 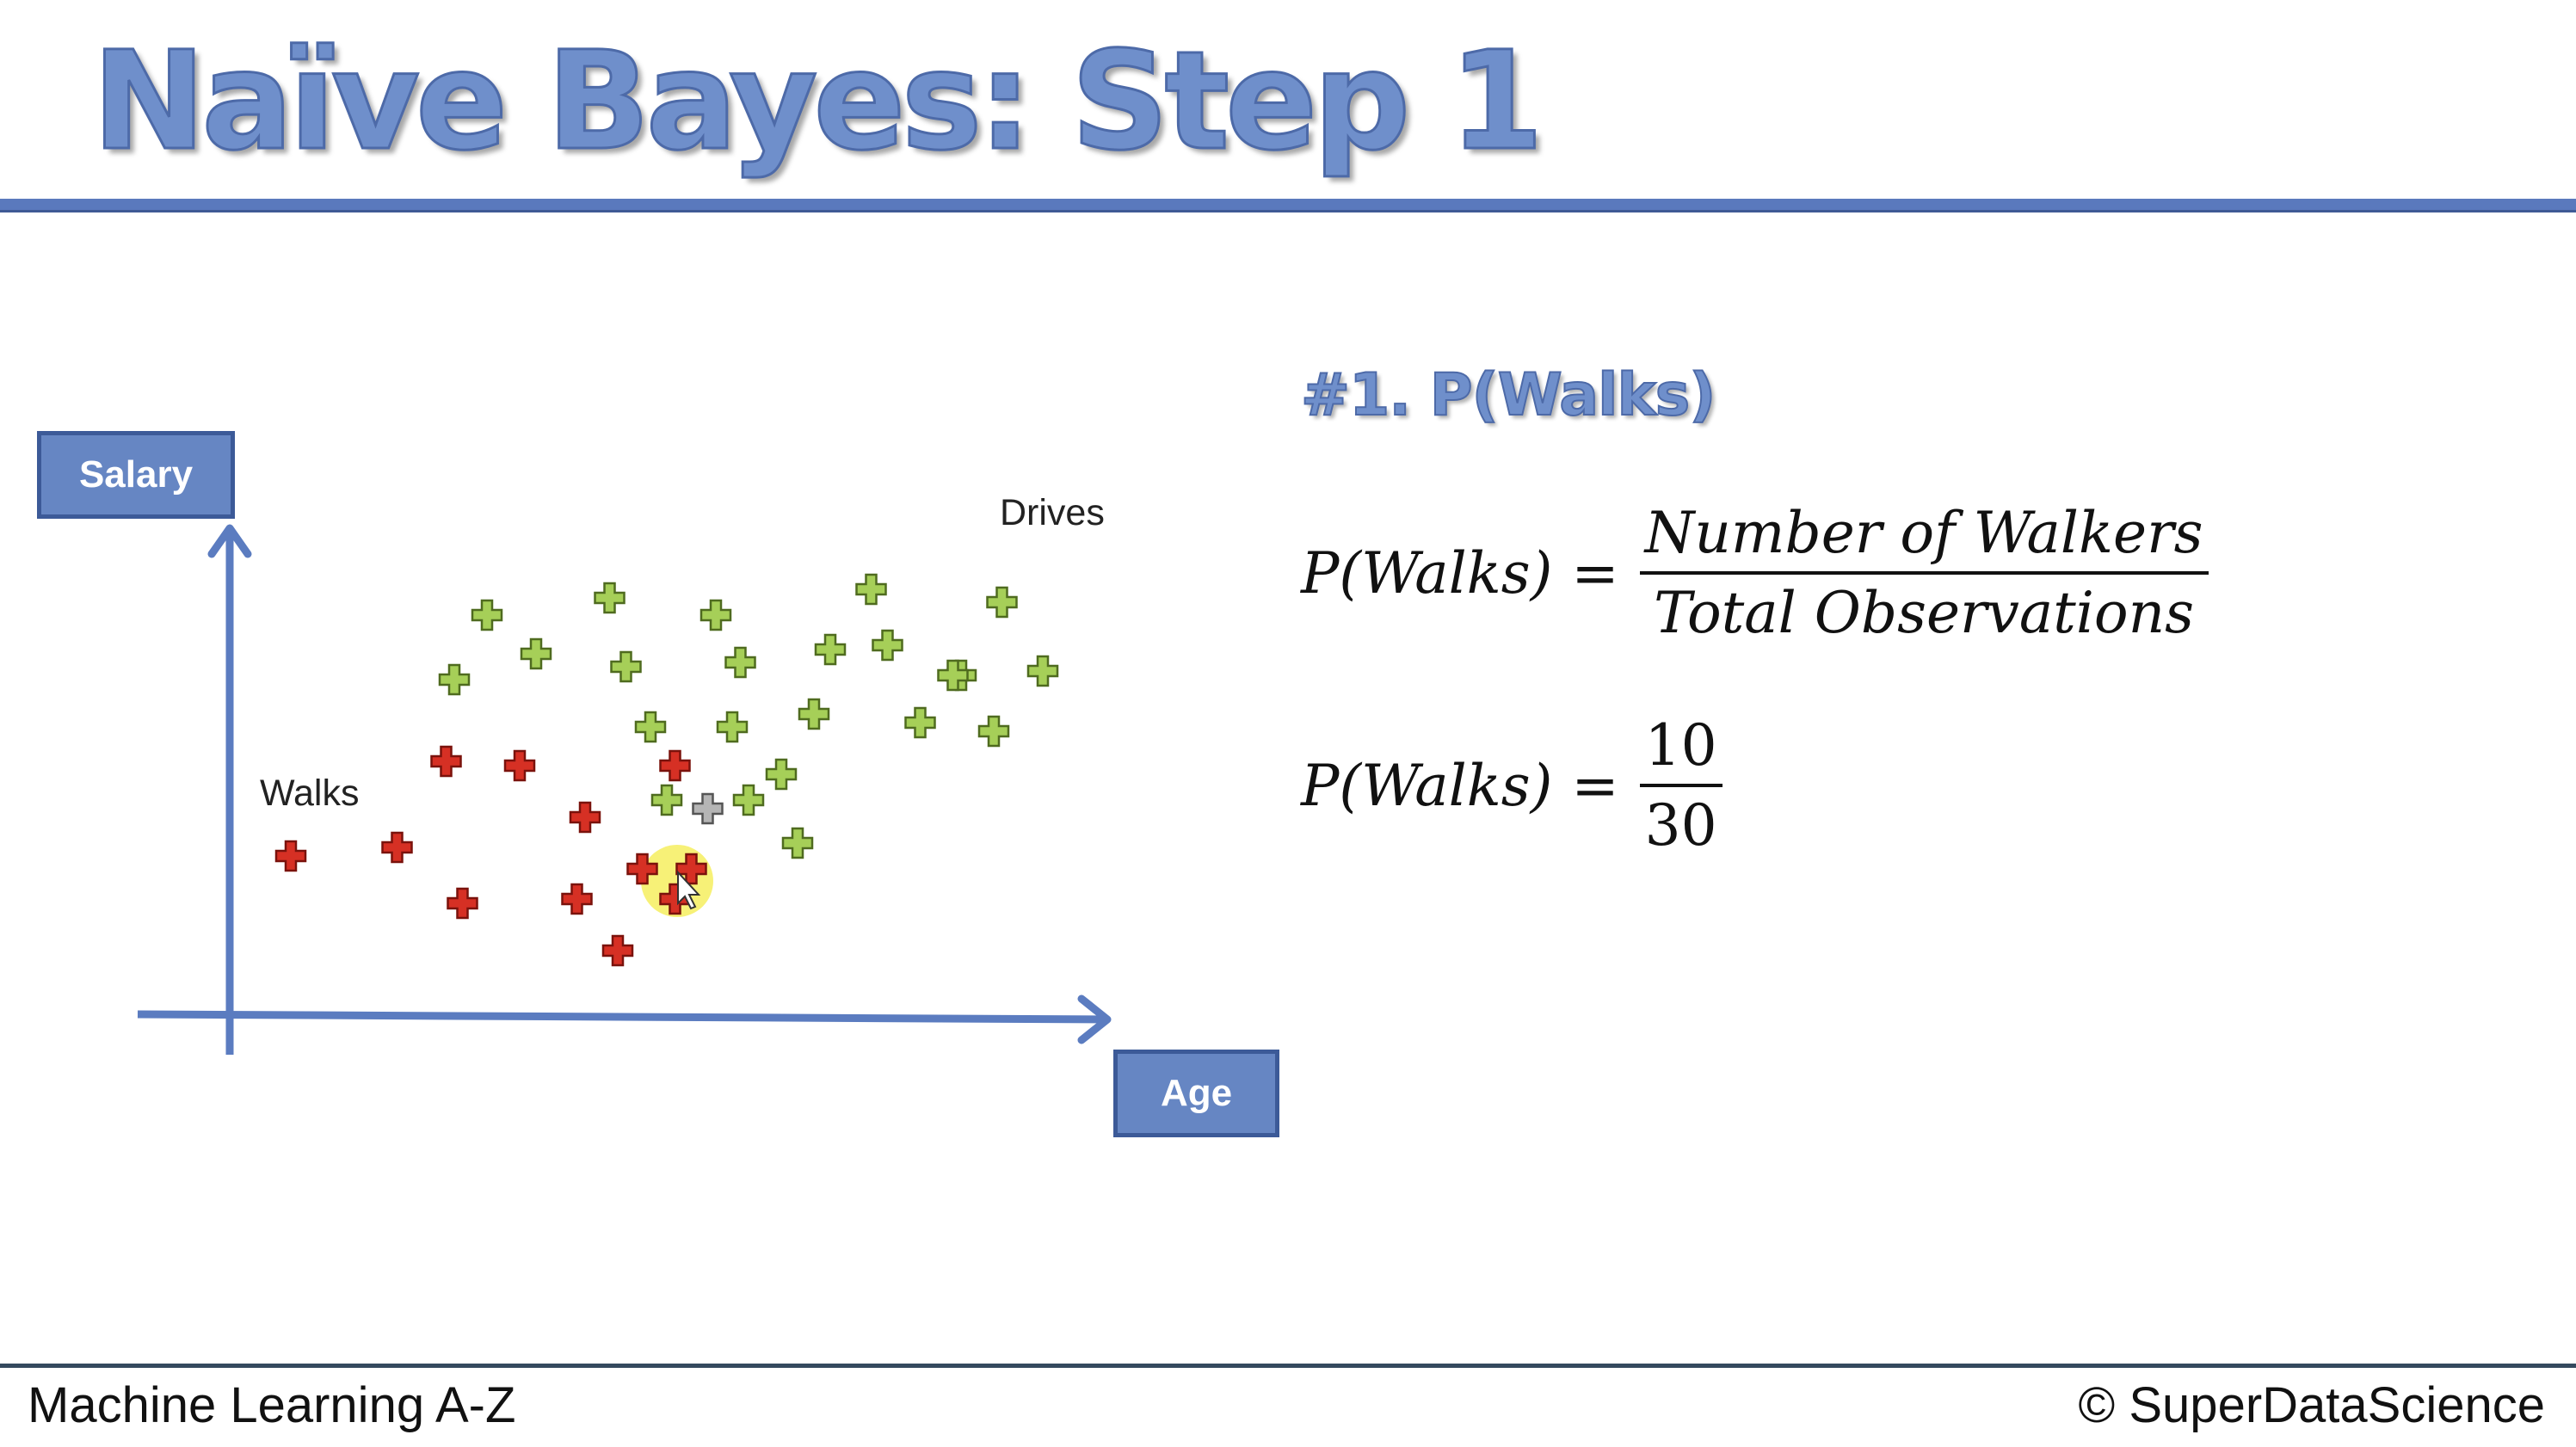 I want to click on fraction: 10 30, so click(x=1681, y=785).